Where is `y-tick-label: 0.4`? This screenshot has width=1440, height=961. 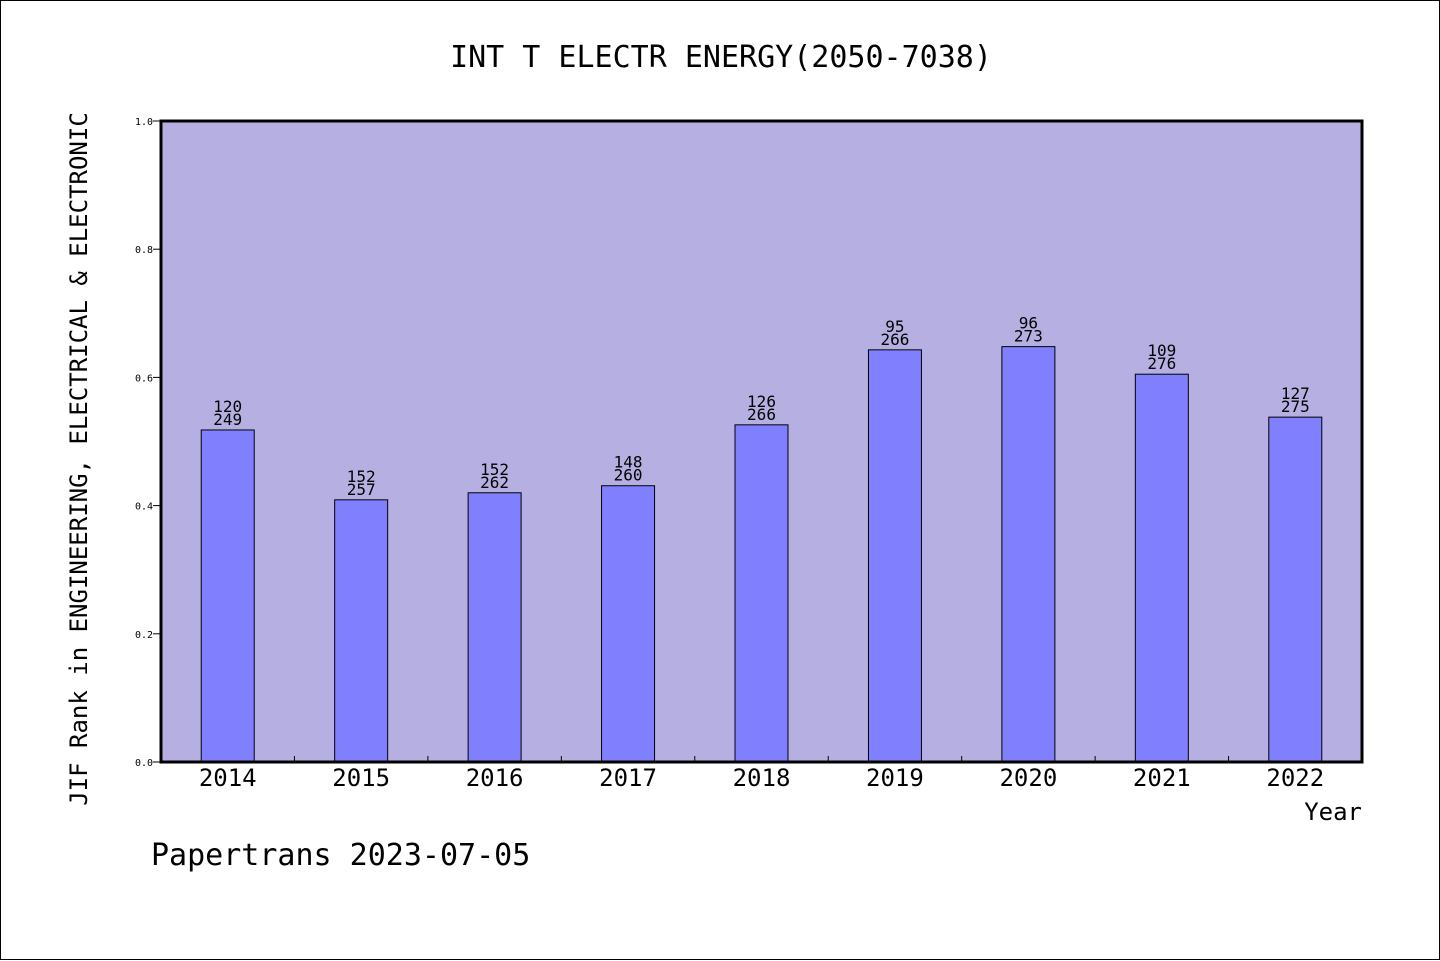
y-tick-label: 0.4 is located at coordinates (144, 507).